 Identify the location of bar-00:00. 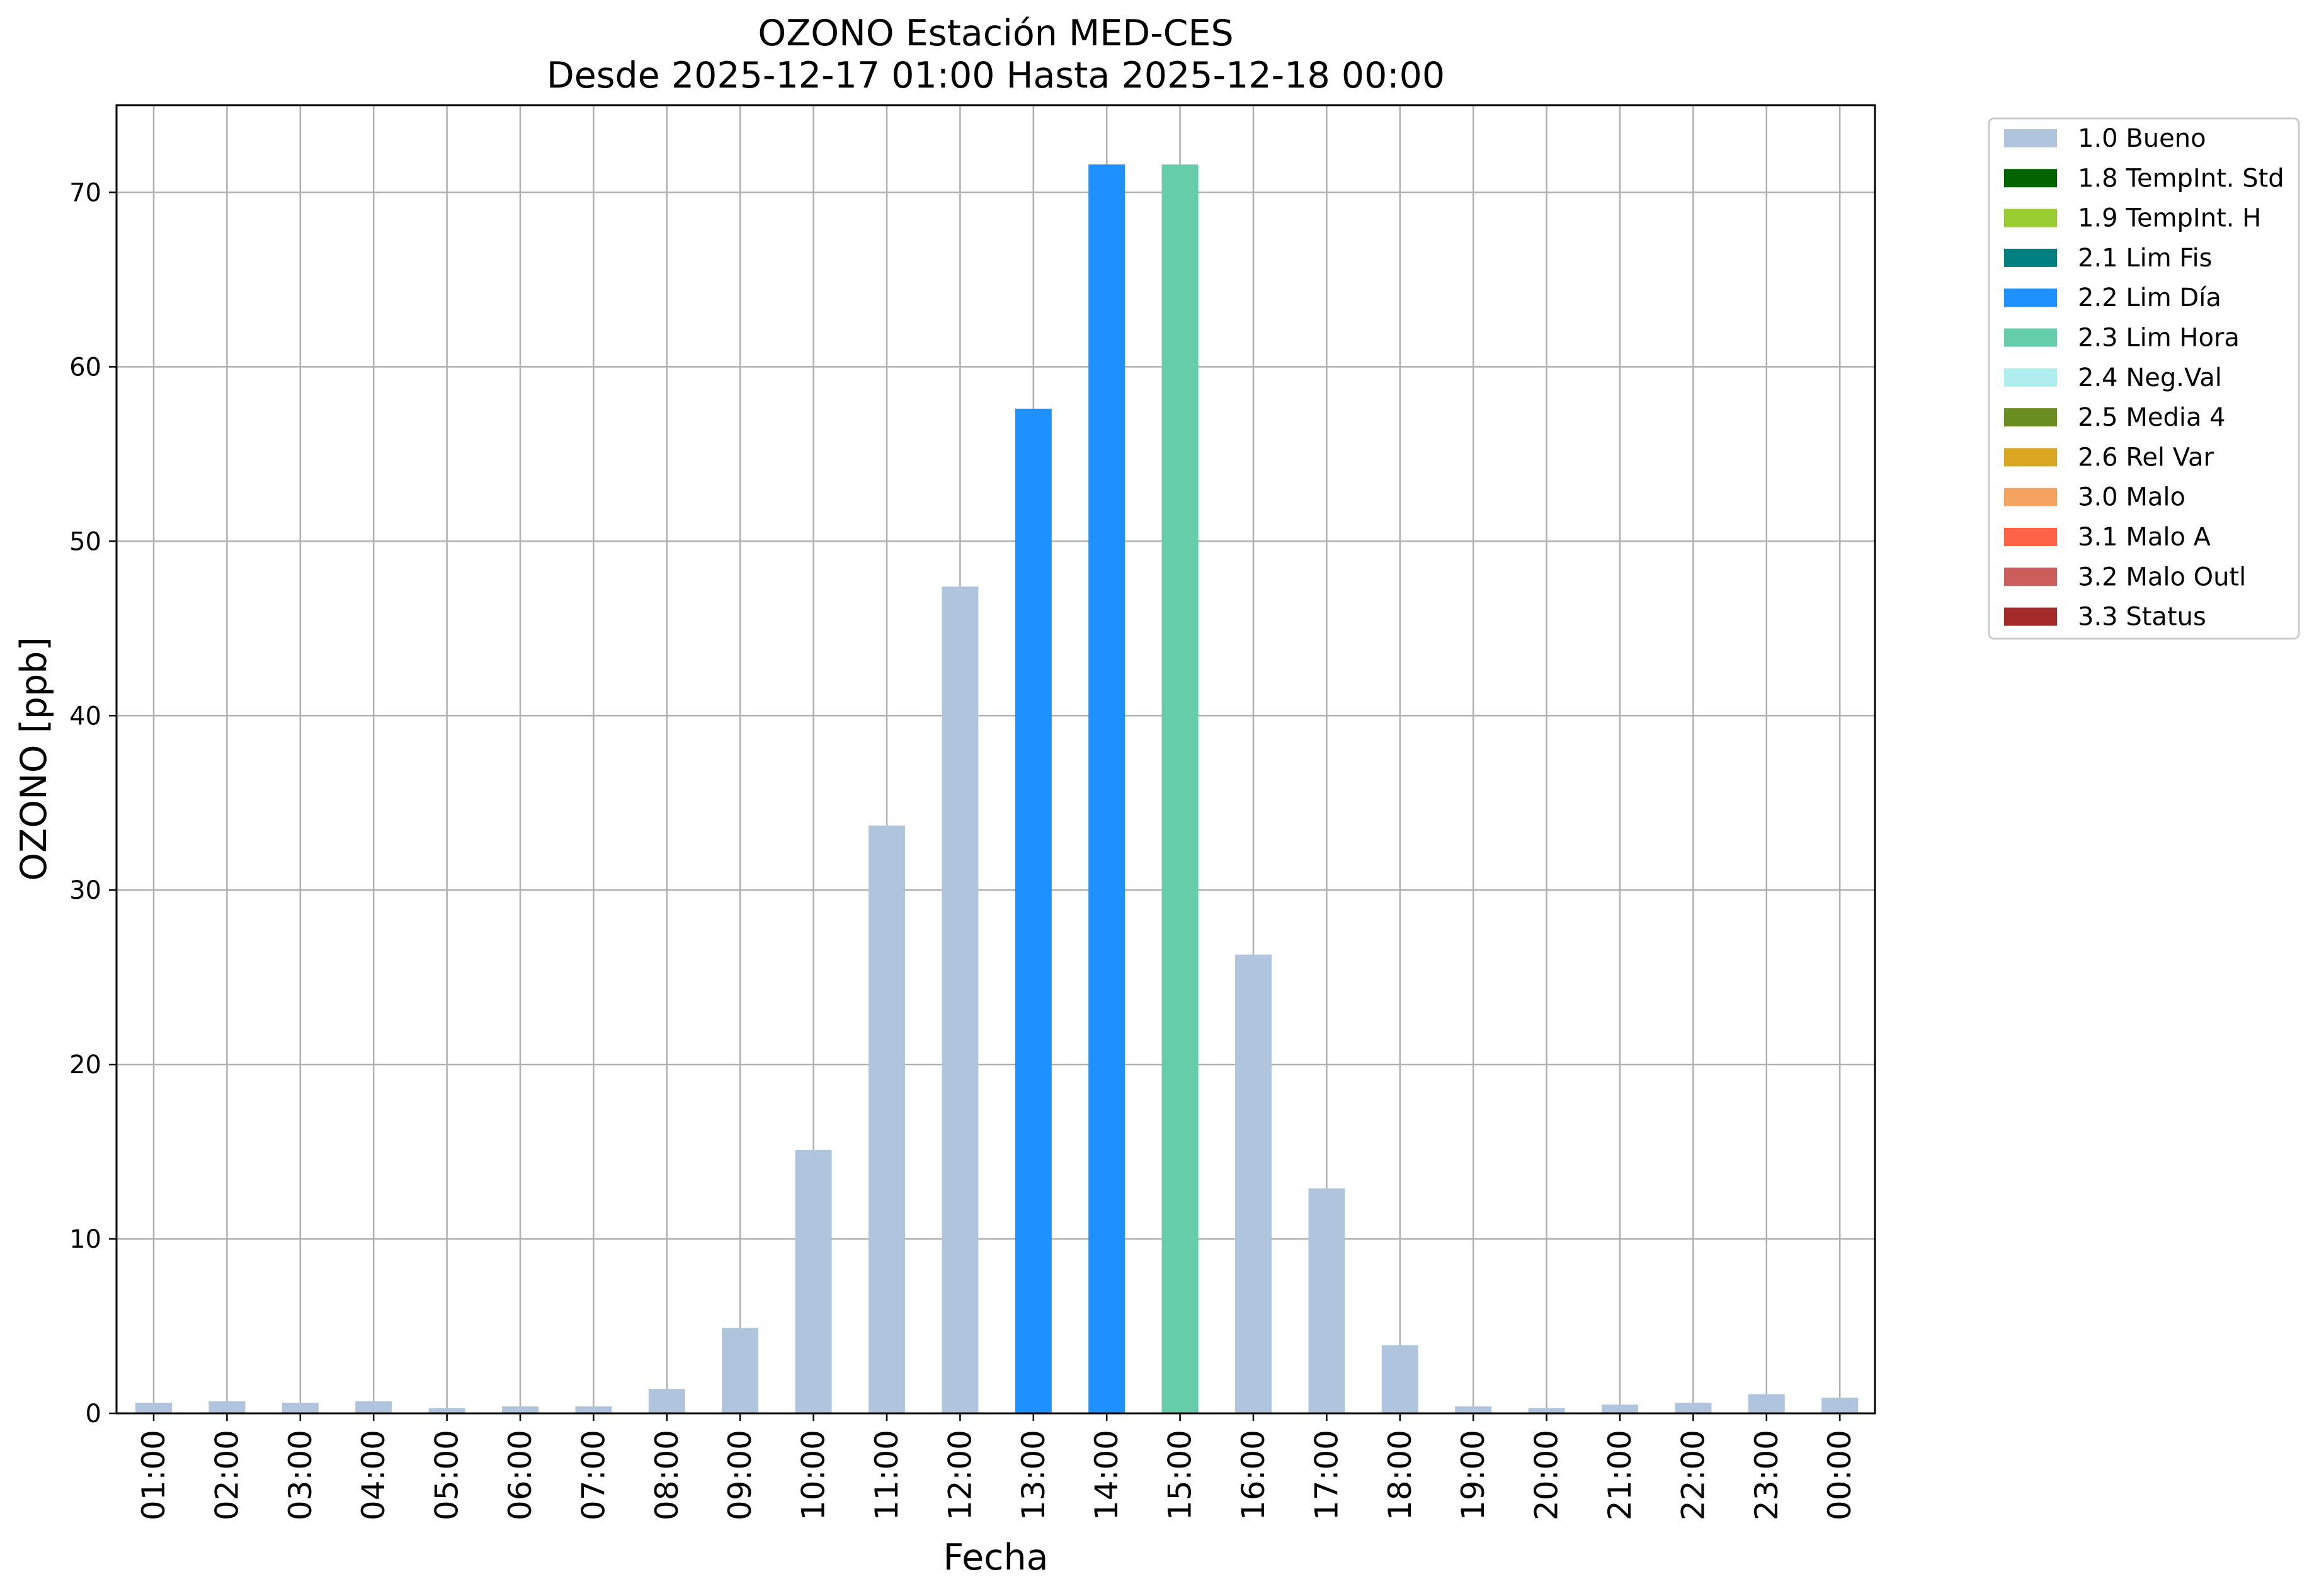
(1840, 1405).